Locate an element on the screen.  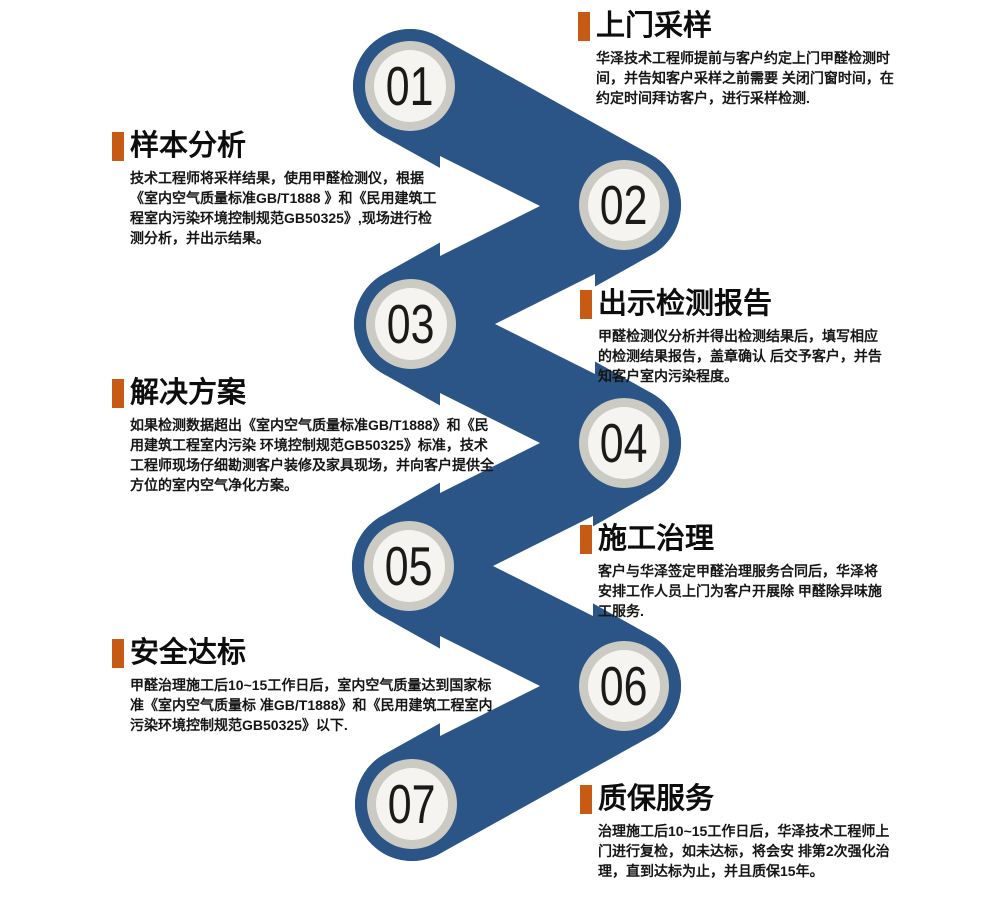
step-title: 安全达标 is located at coordinates (188, 653).